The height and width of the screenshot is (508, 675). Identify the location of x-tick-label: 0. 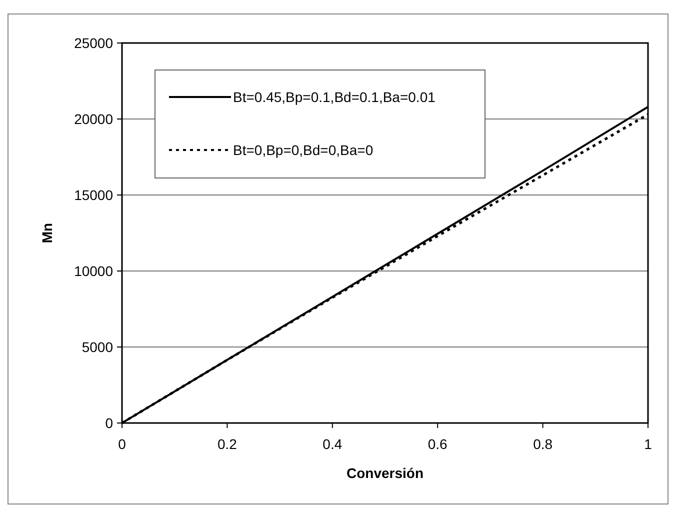
(122, 444).